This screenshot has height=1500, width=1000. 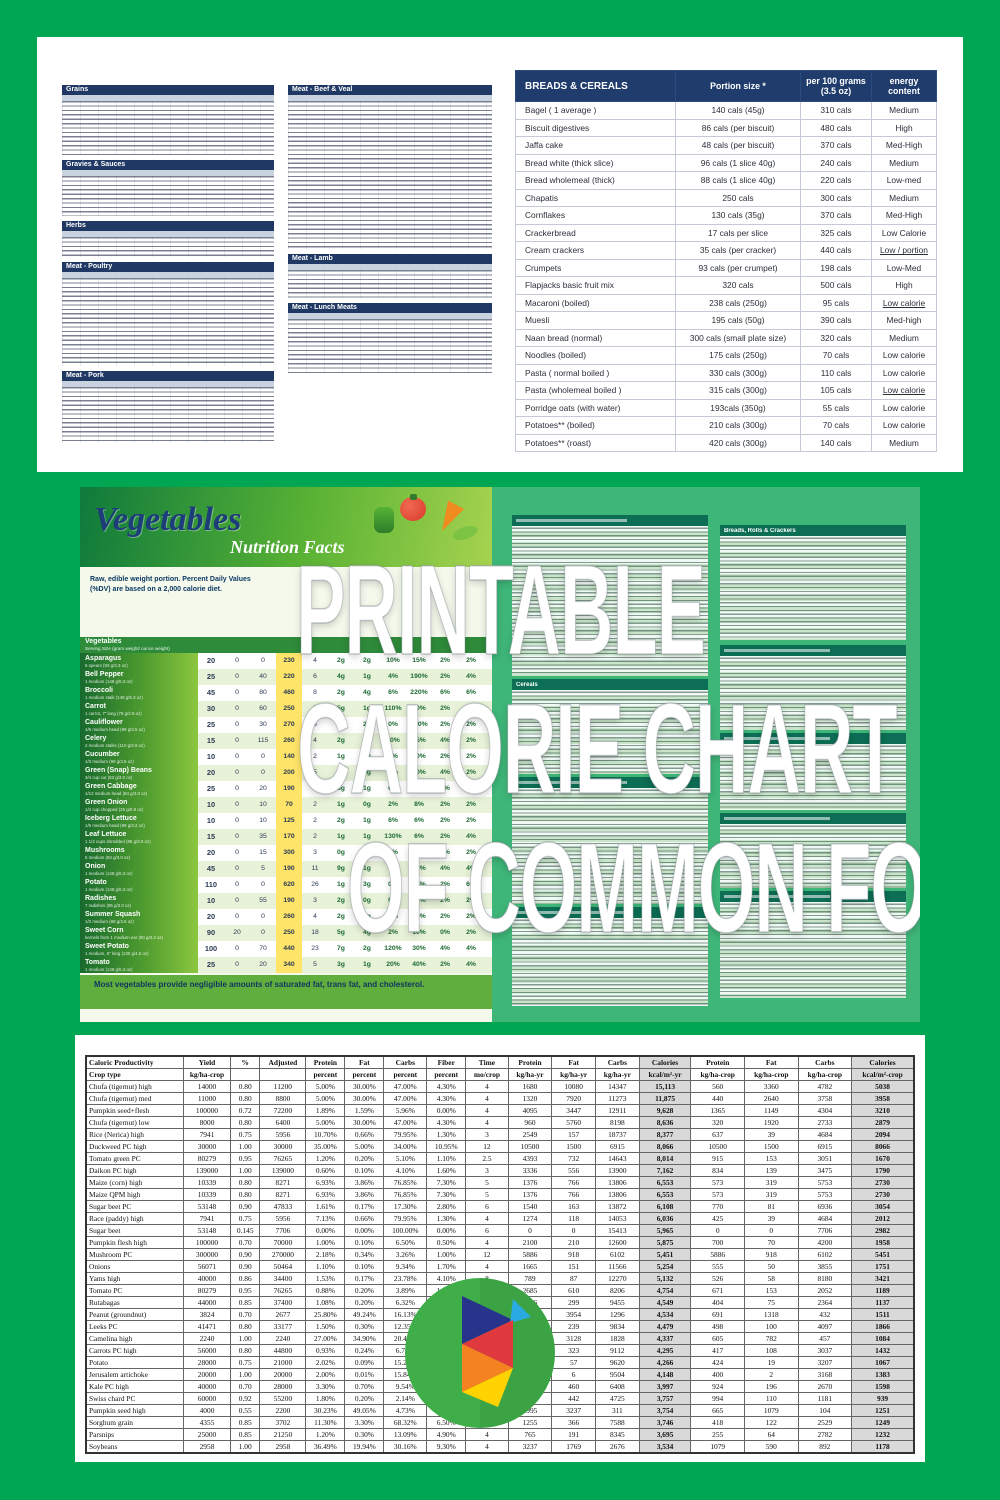 What do you see at coordinates (610, 962) in the screenshot?
I see `mini-table-body` at bounding box center [610, 962].